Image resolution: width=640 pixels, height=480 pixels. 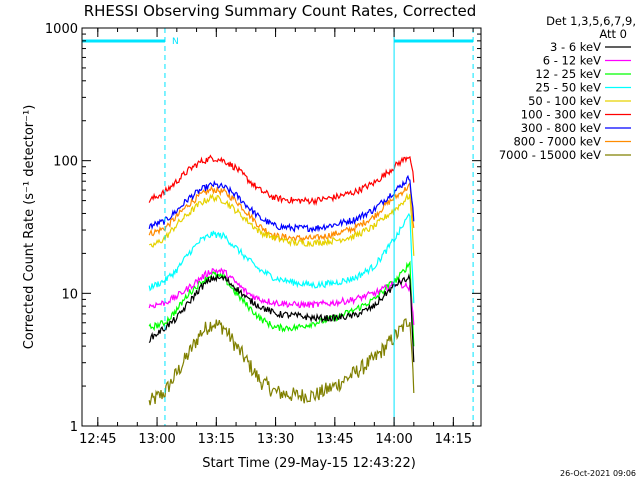 I want to click on x-tick-label: 13:00, so click(x=156, y=439).